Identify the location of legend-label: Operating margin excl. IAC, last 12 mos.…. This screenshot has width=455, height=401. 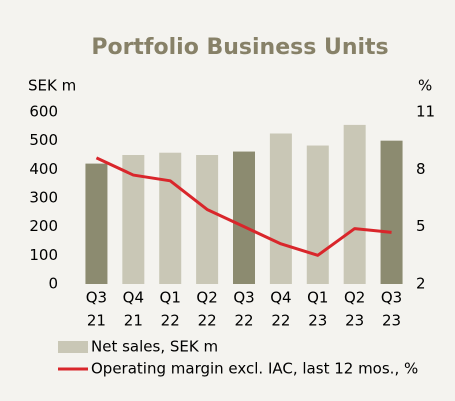
(254, 369).